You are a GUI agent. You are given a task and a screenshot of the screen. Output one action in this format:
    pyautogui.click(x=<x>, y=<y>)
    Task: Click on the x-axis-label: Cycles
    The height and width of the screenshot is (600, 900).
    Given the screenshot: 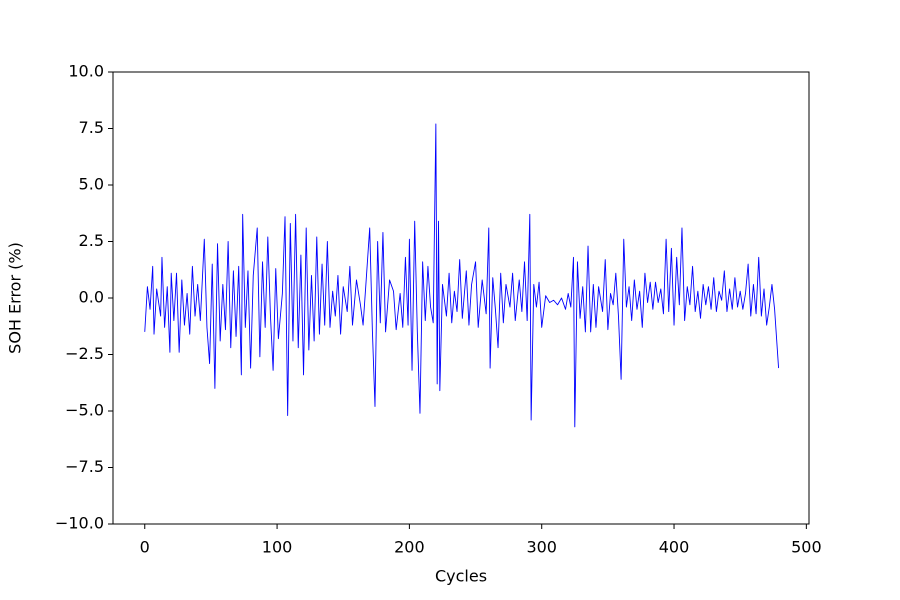 What is the action you would take?
    pyautogui.click(x=461, y=576)
    